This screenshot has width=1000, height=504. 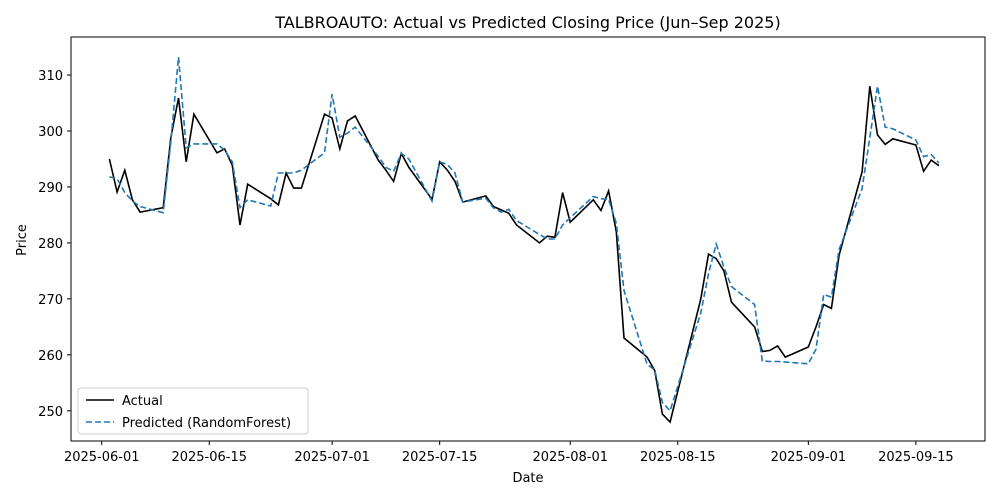 What do you see at coordinates (570, 457) in the screenshot?
I see `x-tick-label: 2025-08-01` at bounding box center [570, 457].